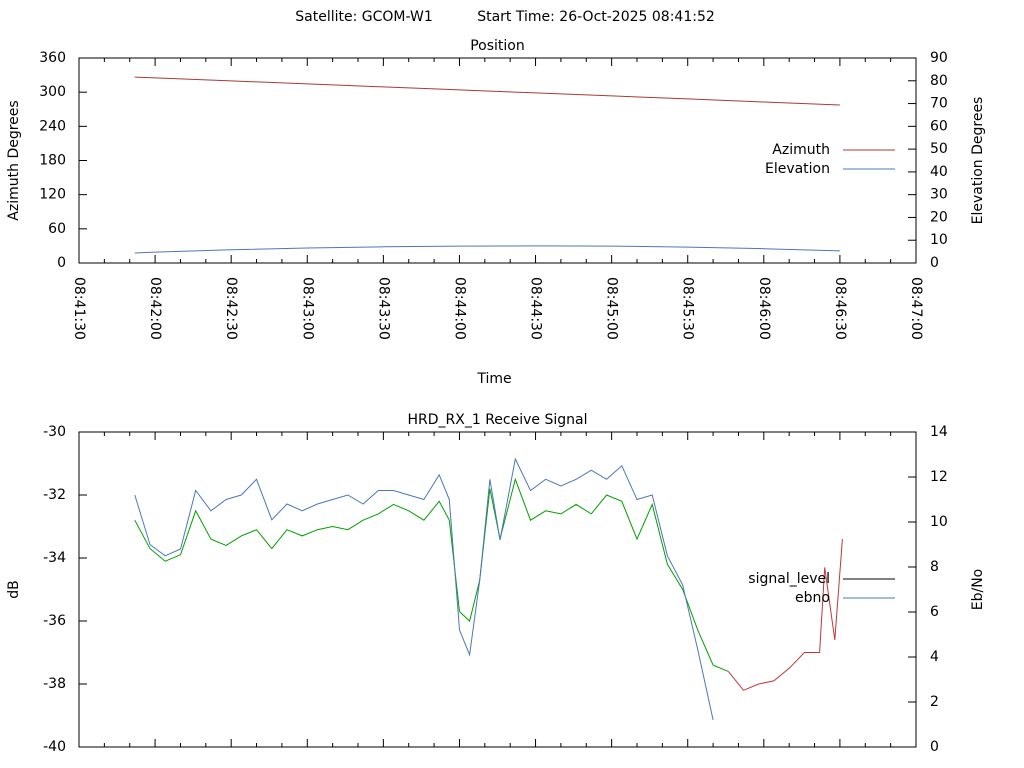  Describe the element at coordinates (307, 308) in the screenshot. I see `x-tick-label: 08:43:00` at that location.